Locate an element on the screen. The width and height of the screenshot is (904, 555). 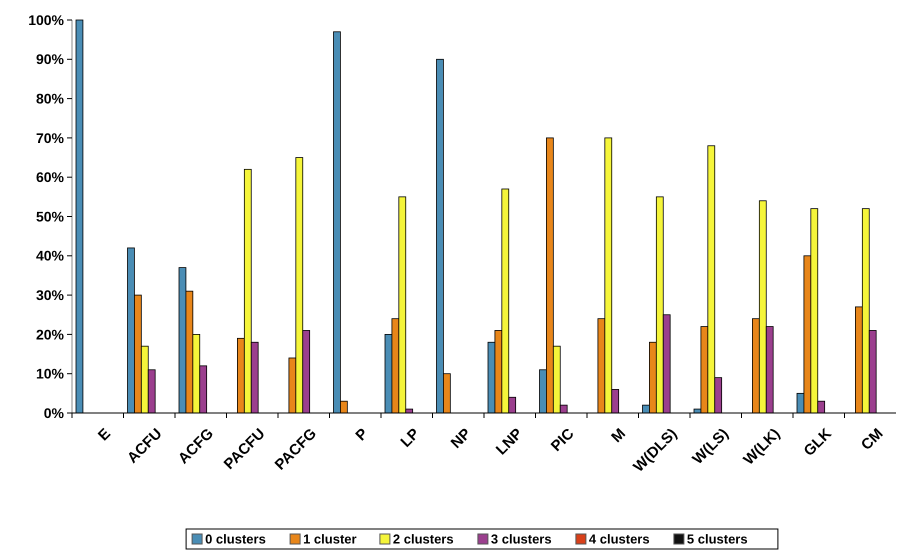
x-tick-label: CM is located at coordinates (872, 439).